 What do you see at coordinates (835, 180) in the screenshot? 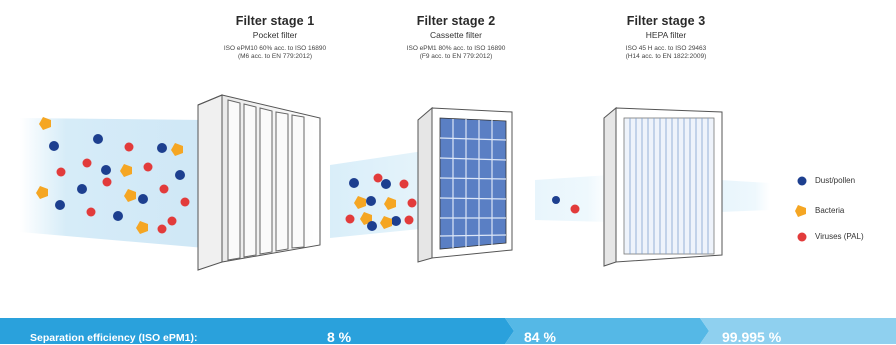
I see `legend-dust-label: Dust/pollen` at bounding box center [835, 180].